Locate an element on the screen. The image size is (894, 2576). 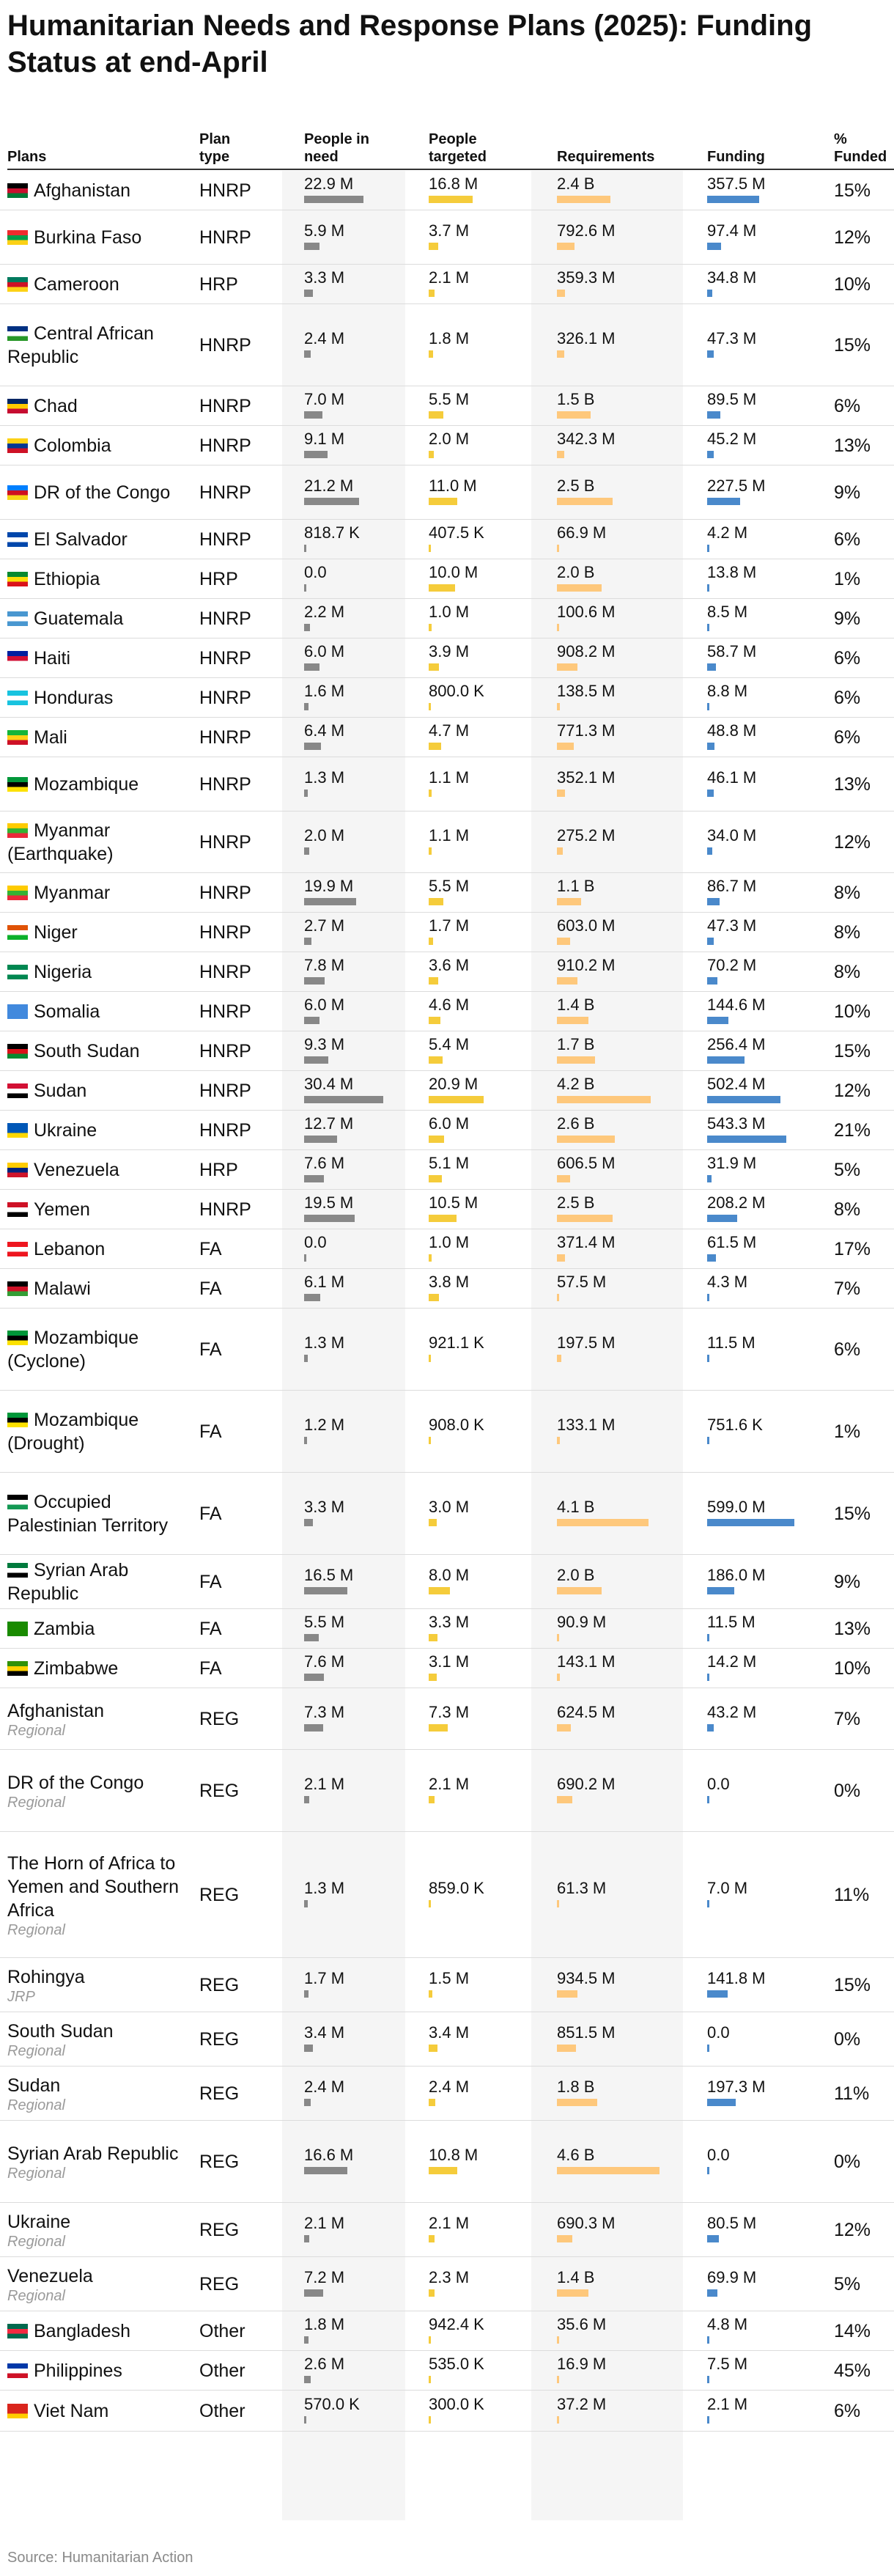
percent-funded: 6% is located at coordinates (847, 406).